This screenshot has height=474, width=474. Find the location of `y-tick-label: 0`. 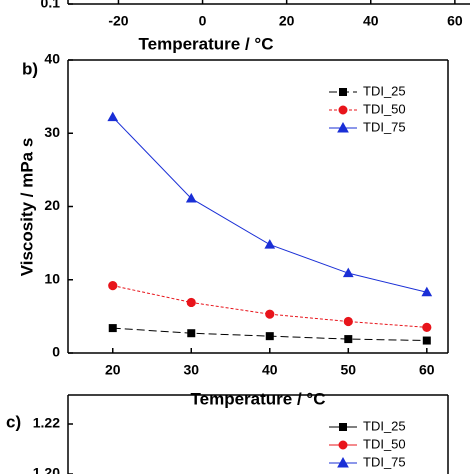

y-tick-label: 0 is located at coordinates (56, 352).